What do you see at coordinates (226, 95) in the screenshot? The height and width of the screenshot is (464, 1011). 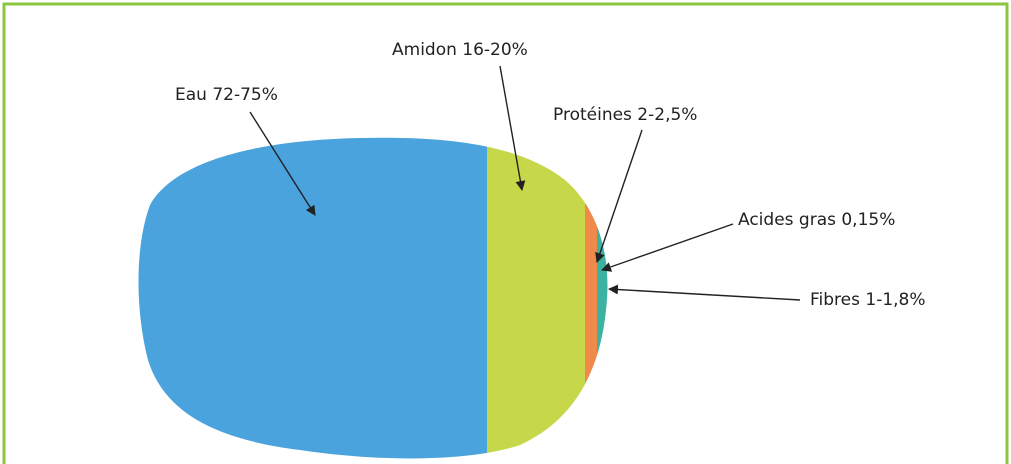 I see `label: Eau 72-75%` at bounding box center [226, 95].